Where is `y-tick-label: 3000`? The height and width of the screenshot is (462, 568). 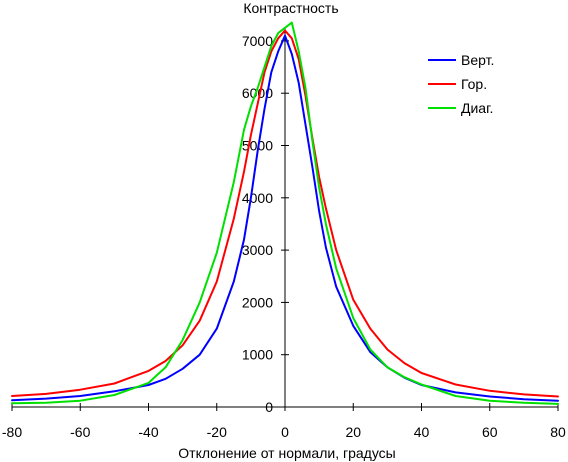 y-tick-label: 3000 is located at coordinates (257, 250).